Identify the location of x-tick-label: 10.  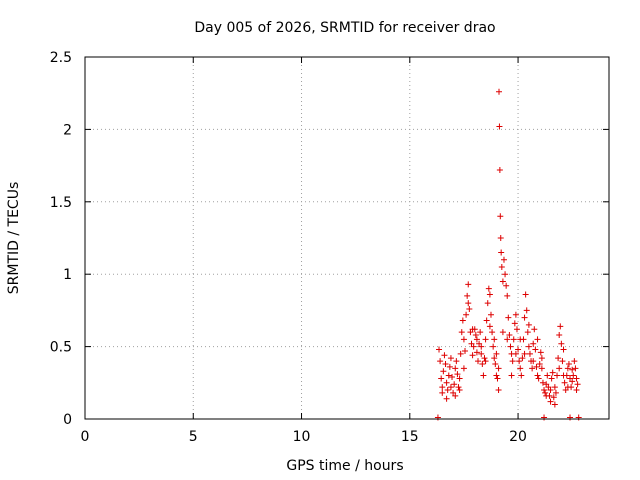
(302, 437).